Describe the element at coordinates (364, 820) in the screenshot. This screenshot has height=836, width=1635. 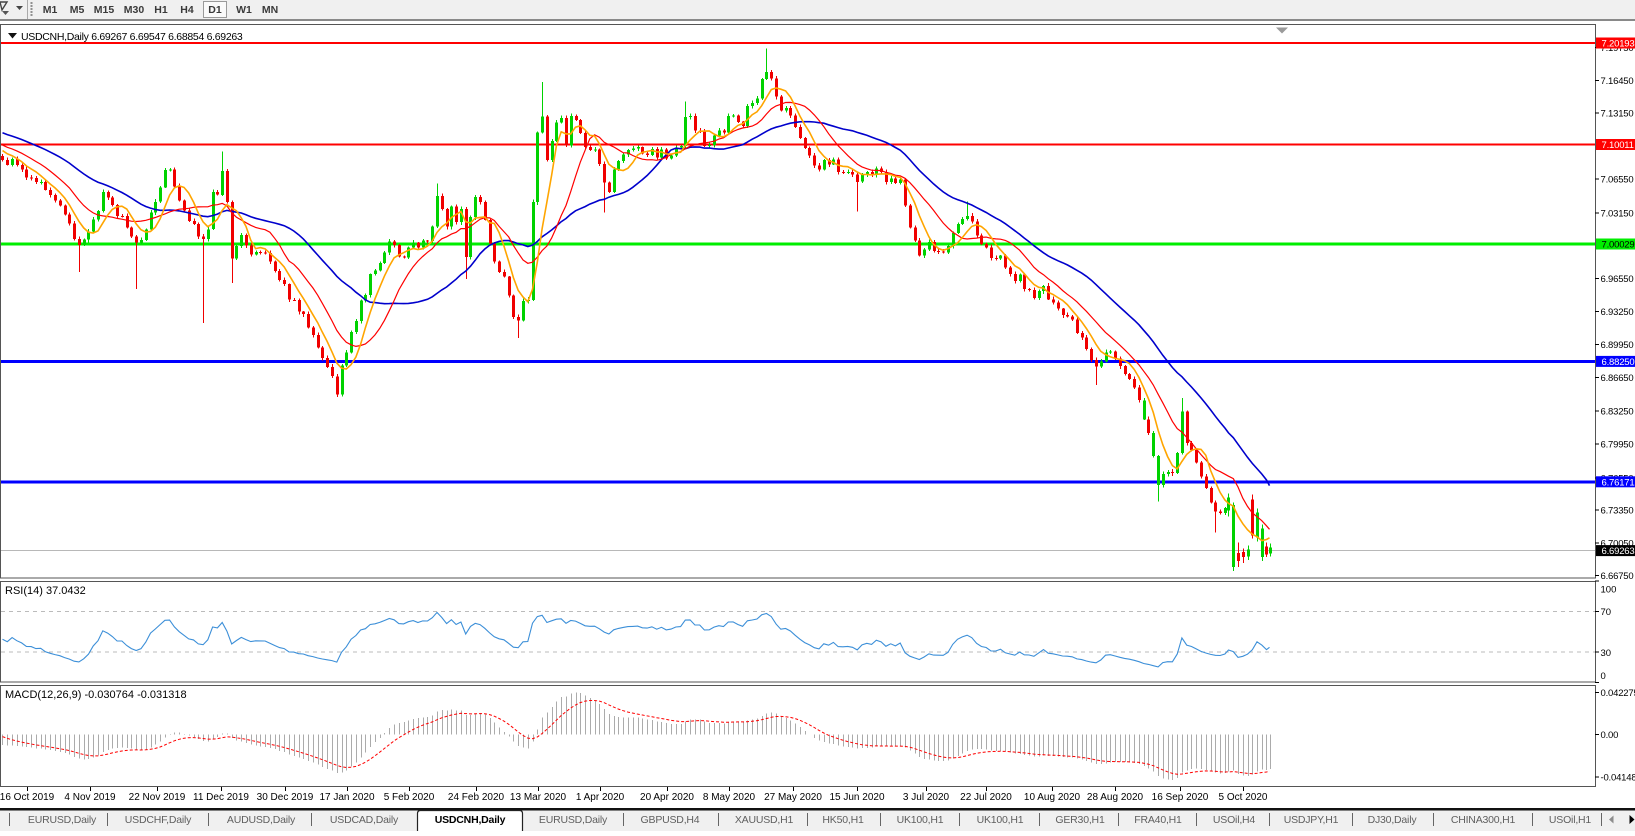
I see `svg-text: USDCAD,Daily` at that location.